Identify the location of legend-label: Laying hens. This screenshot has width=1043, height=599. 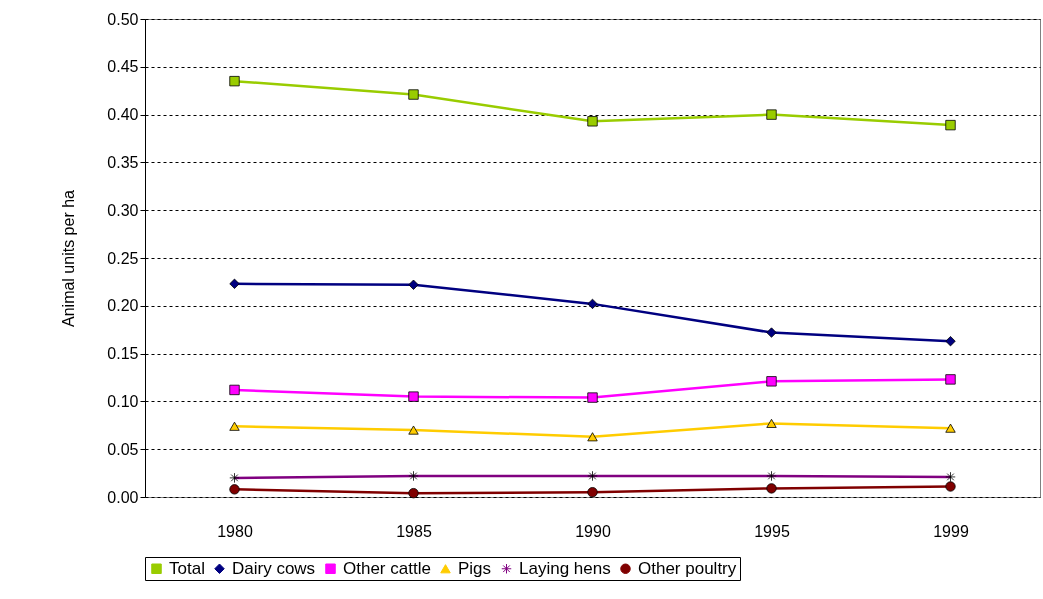
(565, 568).